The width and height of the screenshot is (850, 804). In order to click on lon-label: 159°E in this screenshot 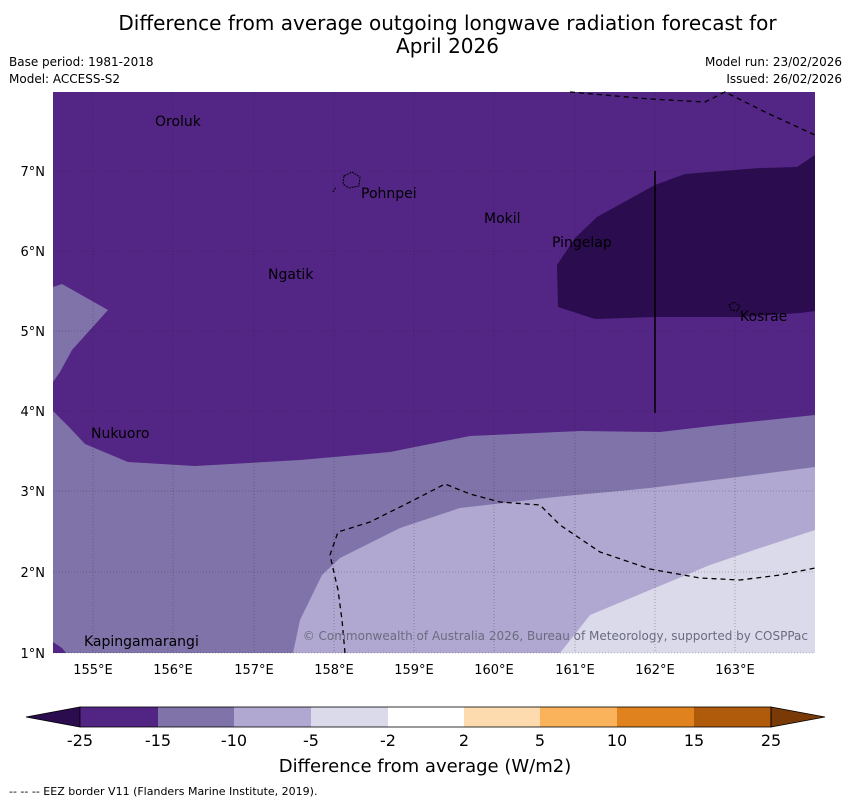, I will do `click(414, 670)`.